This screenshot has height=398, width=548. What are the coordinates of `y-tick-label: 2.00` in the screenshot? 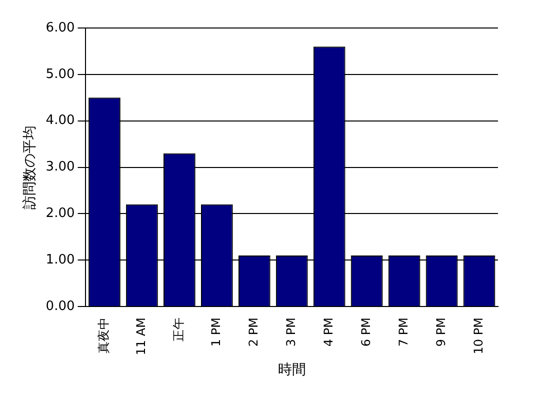 It's located at (60, 214).